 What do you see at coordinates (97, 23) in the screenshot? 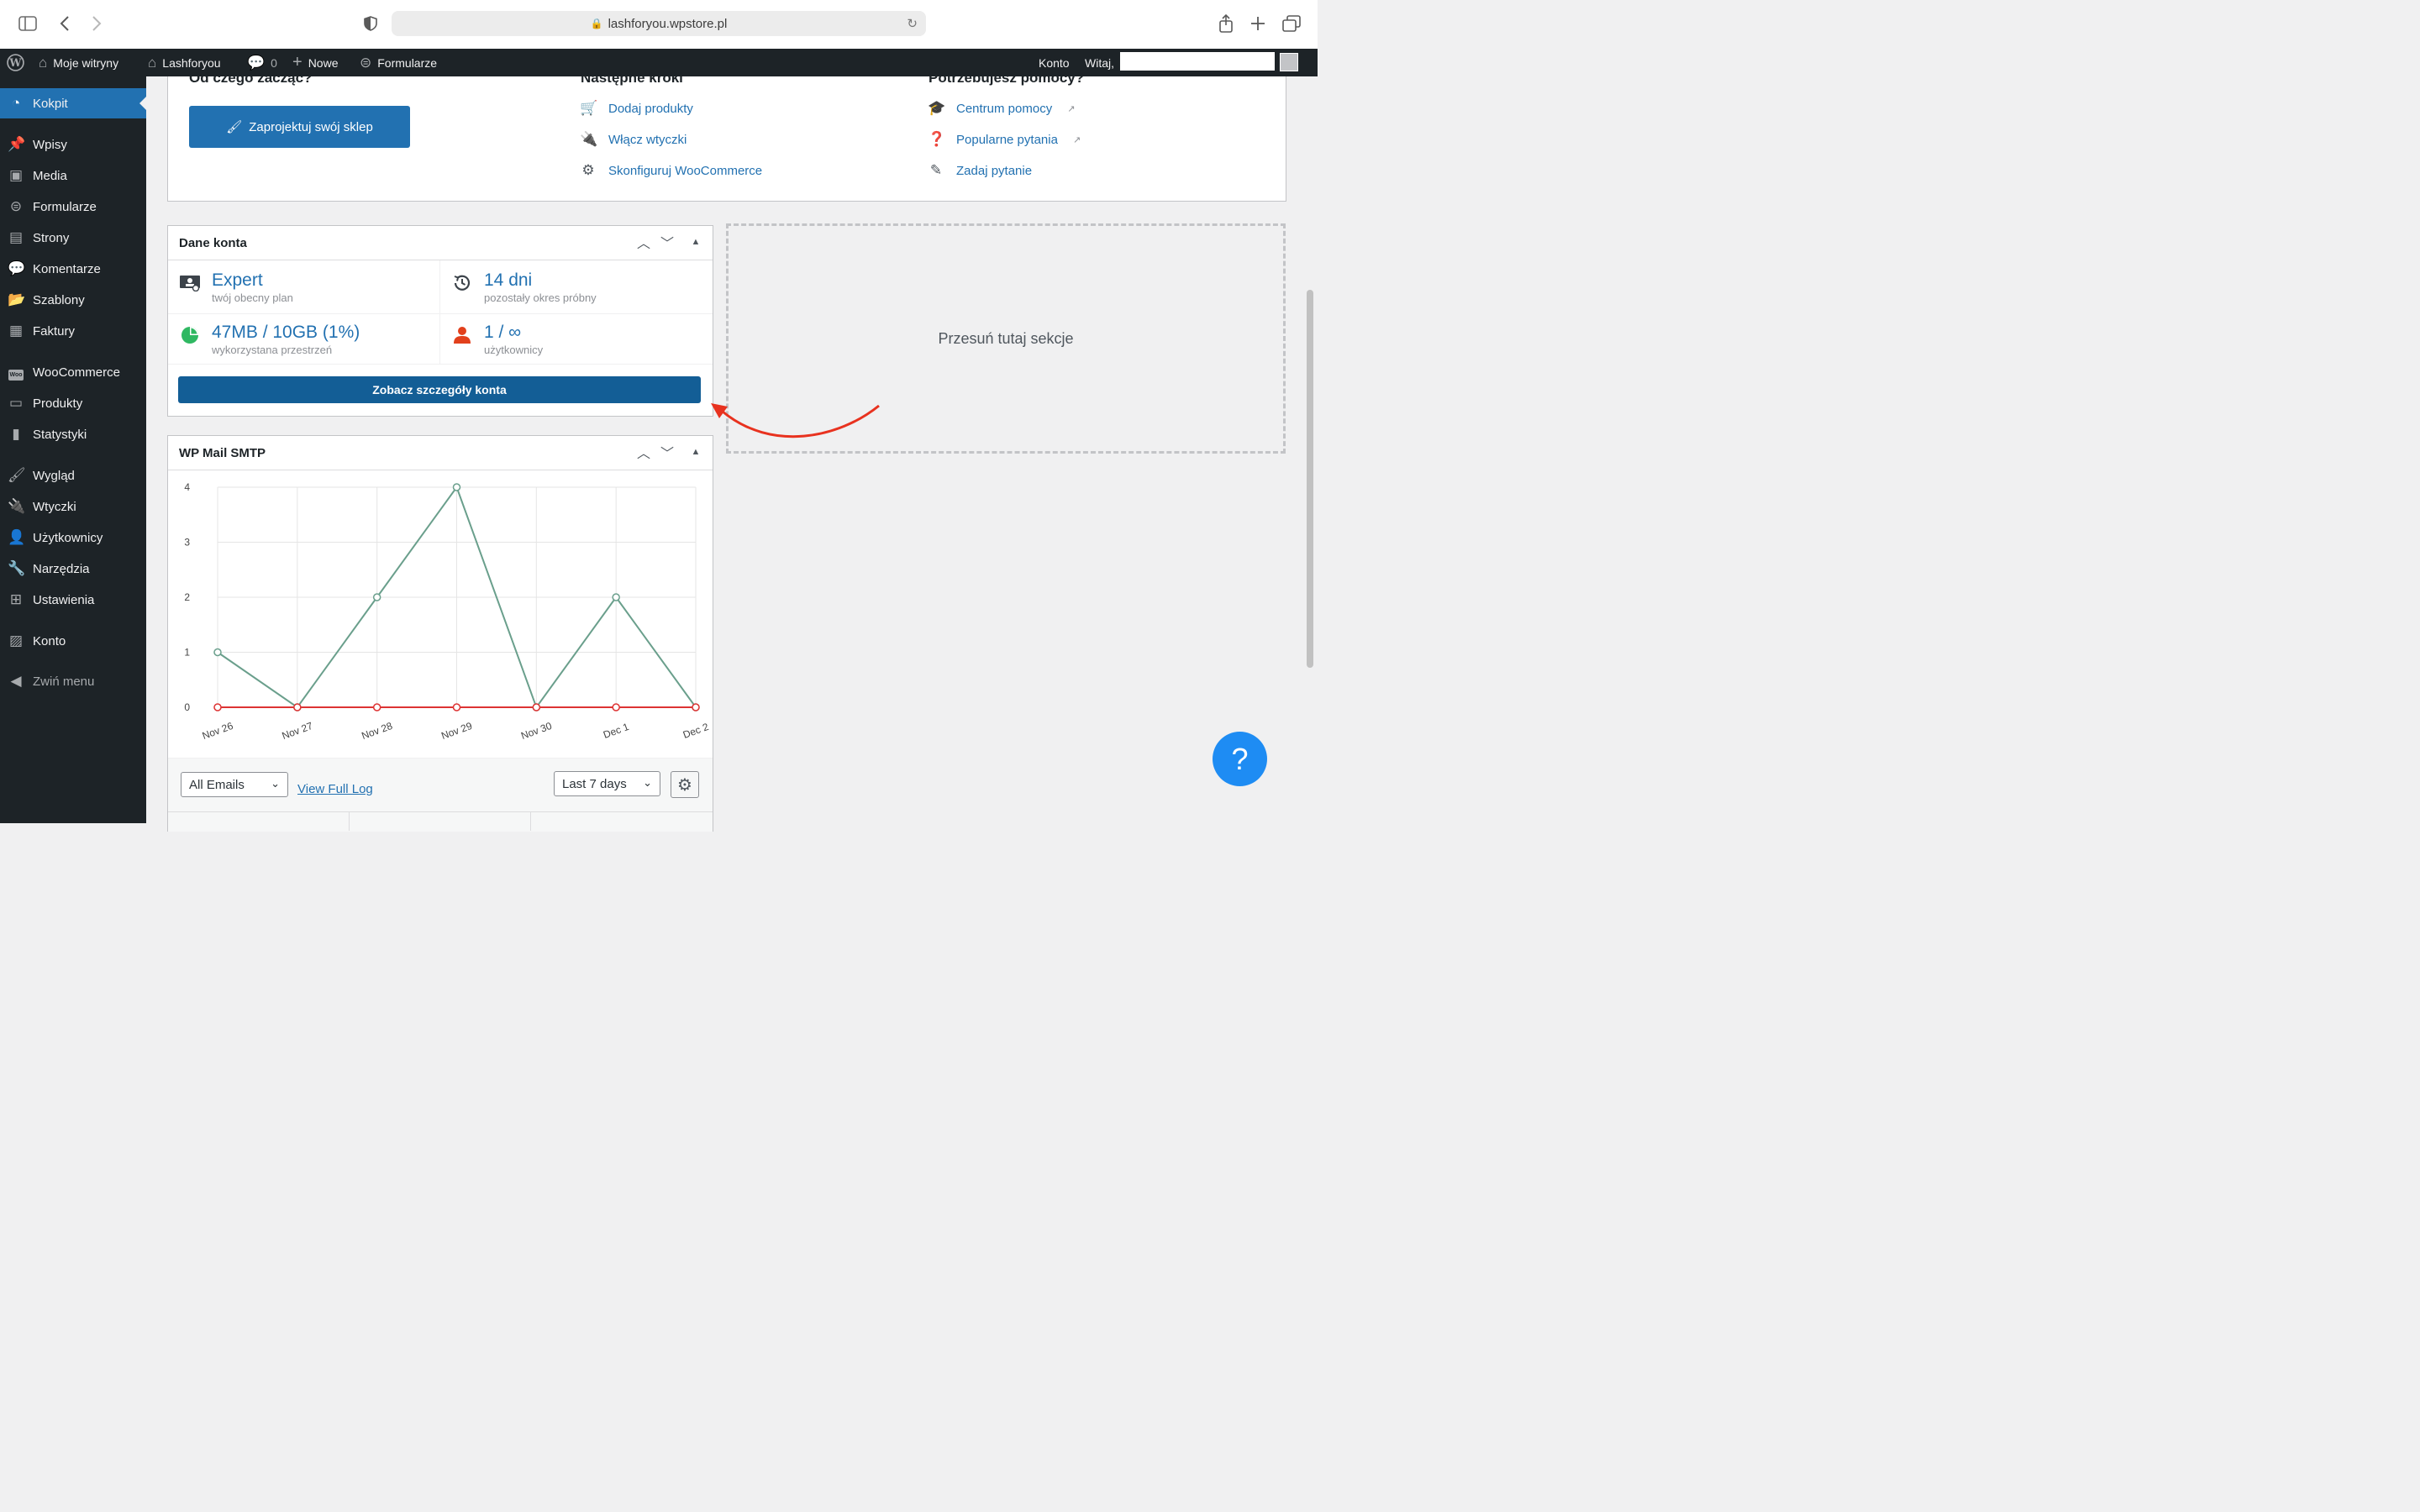
I see `forward-icon` at bounding box center [97, 23].